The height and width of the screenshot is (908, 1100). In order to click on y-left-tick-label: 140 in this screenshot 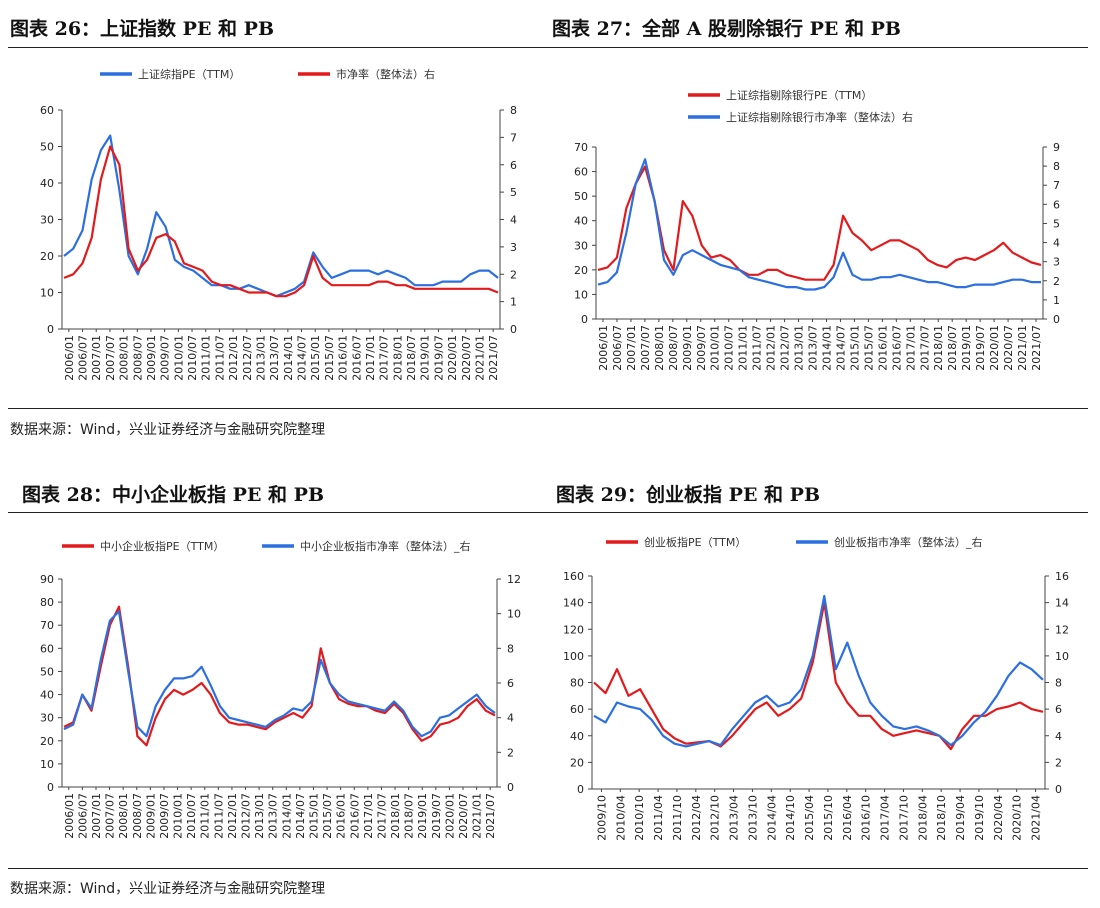, I will do `click(573, 603)`.